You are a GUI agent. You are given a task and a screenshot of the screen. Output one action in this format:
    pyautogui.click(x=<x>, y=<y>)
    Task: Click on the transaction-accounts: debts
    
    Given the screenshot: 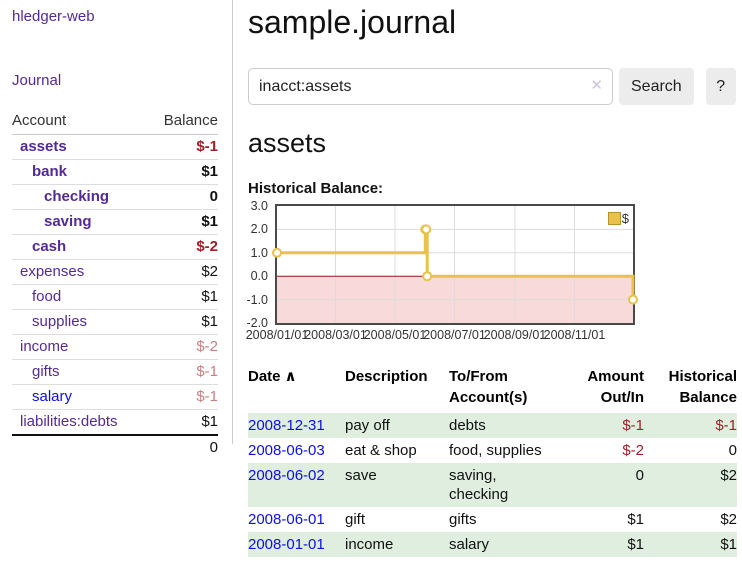 What is the action you would take?
    pyautogui.click(x=467, y=425)
    